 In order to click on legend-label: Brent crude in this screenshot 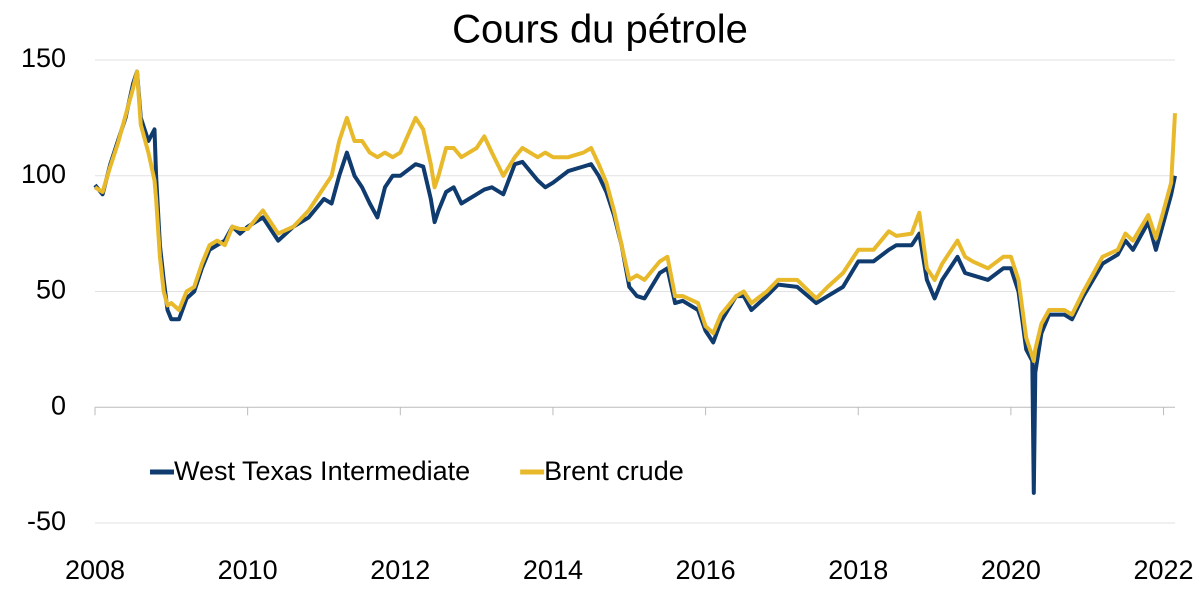, I will do `click(614, 471)`.